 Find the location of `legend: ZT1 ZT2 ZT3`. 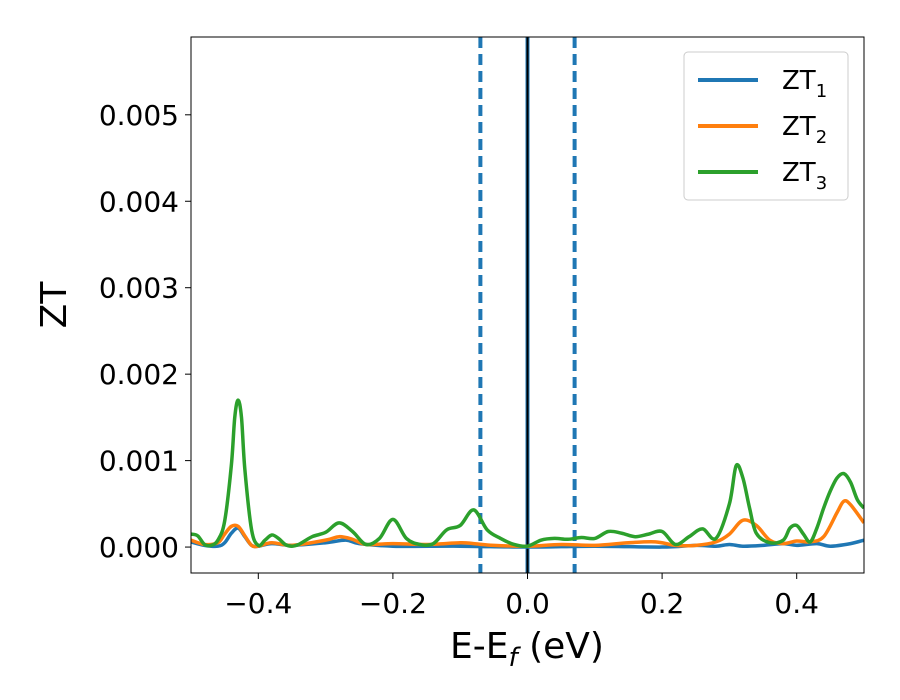

legend: ZT1 ZT2 ZT3 is located at coordinates (766, 126).